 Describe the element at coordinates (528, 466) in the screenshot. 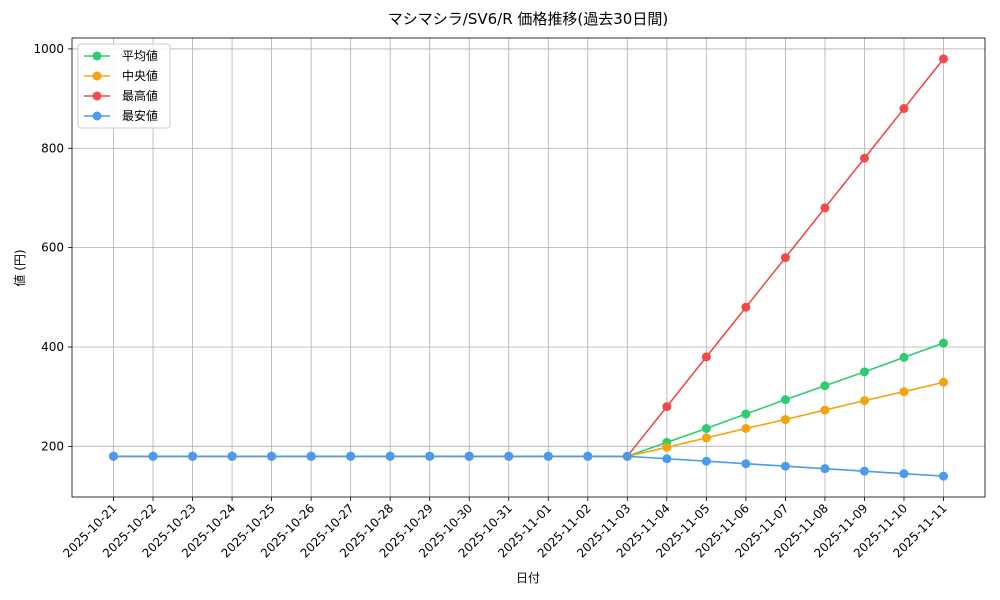

I see `series-line` at that location.